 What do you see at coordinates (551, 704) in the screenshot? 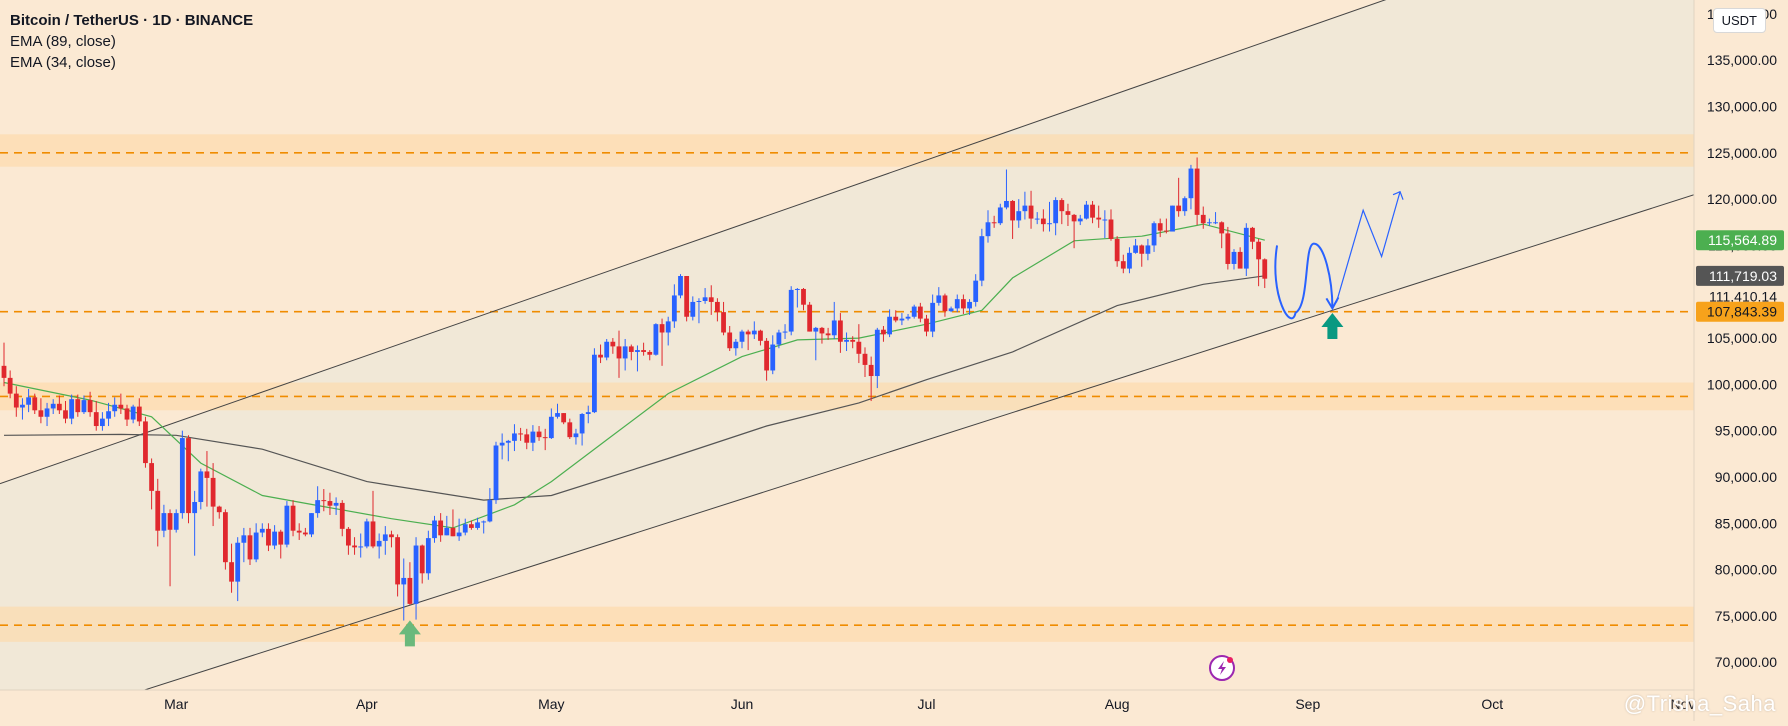
I see `time-tick-label: May` at bounding box center [551, 704].